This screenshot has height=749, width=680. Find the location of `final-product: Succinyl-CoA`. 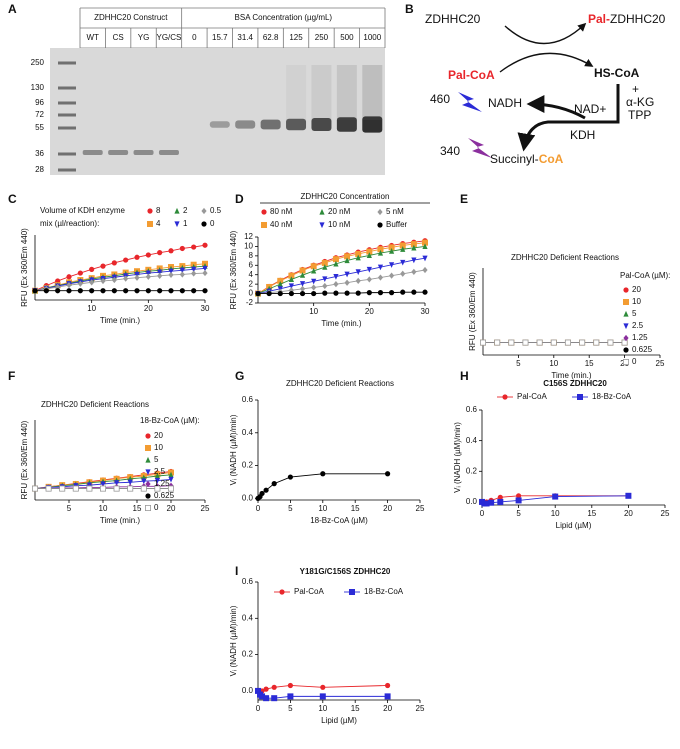

final-product: Succinyl-CoA is located at coordinates (527, 159).